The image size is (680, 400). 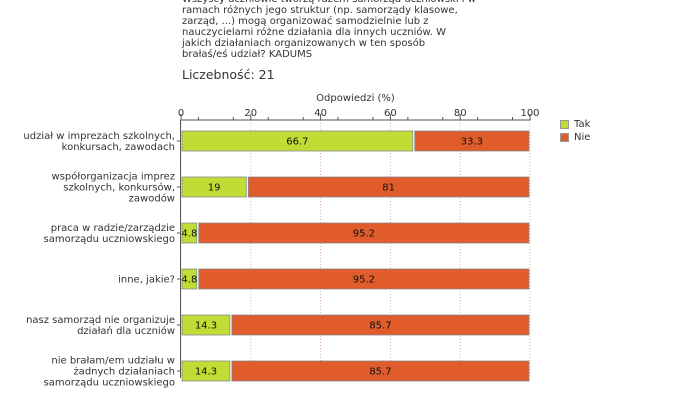 I want to click on category-label: współorganizacja imprez, so click(x=113, y=177).